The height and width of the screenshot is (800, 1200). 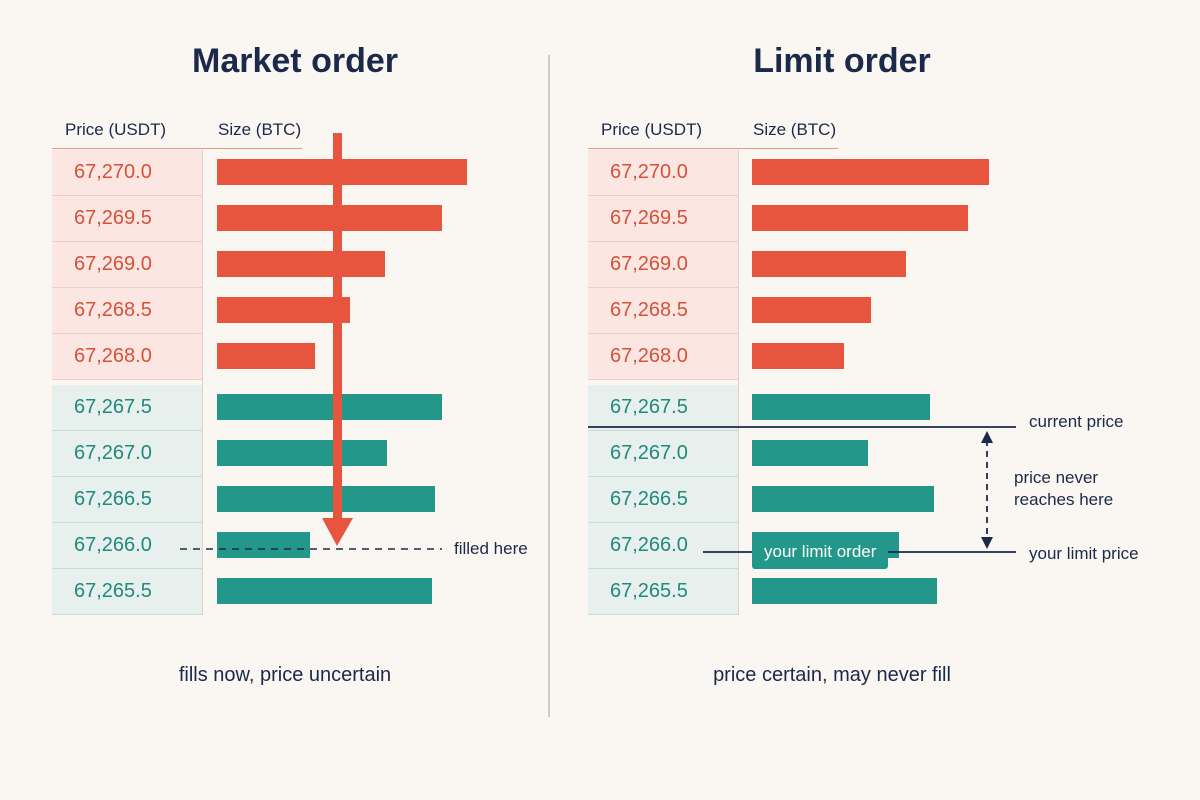 What do you see at coordinates (820, 552) in the screenshot?
I see `limit-order-badge: your limit order` at bounding box center [820, 552].